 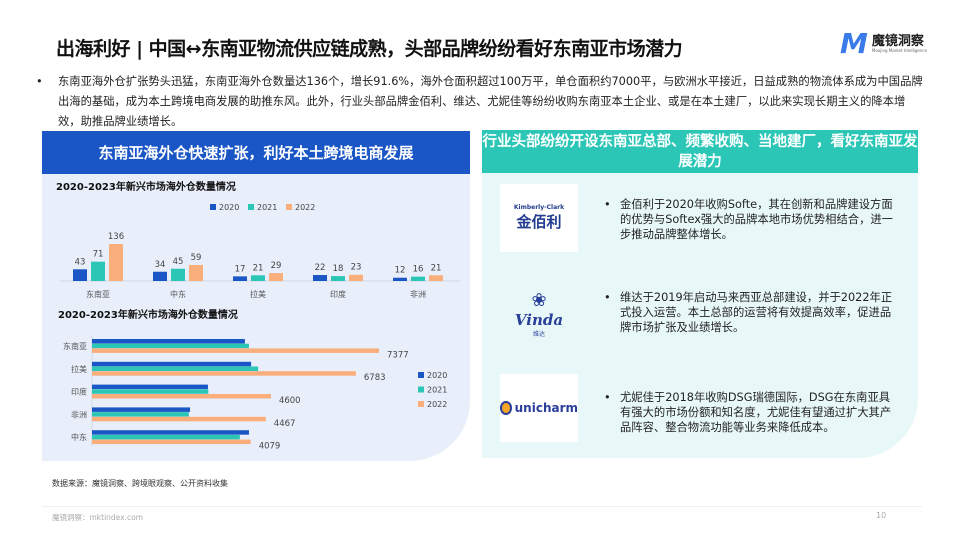 What do you see at coordinates (229, 207) in the screenshot?
I see `chart1-legend-label: 2020` at bounding box center [229, 207].